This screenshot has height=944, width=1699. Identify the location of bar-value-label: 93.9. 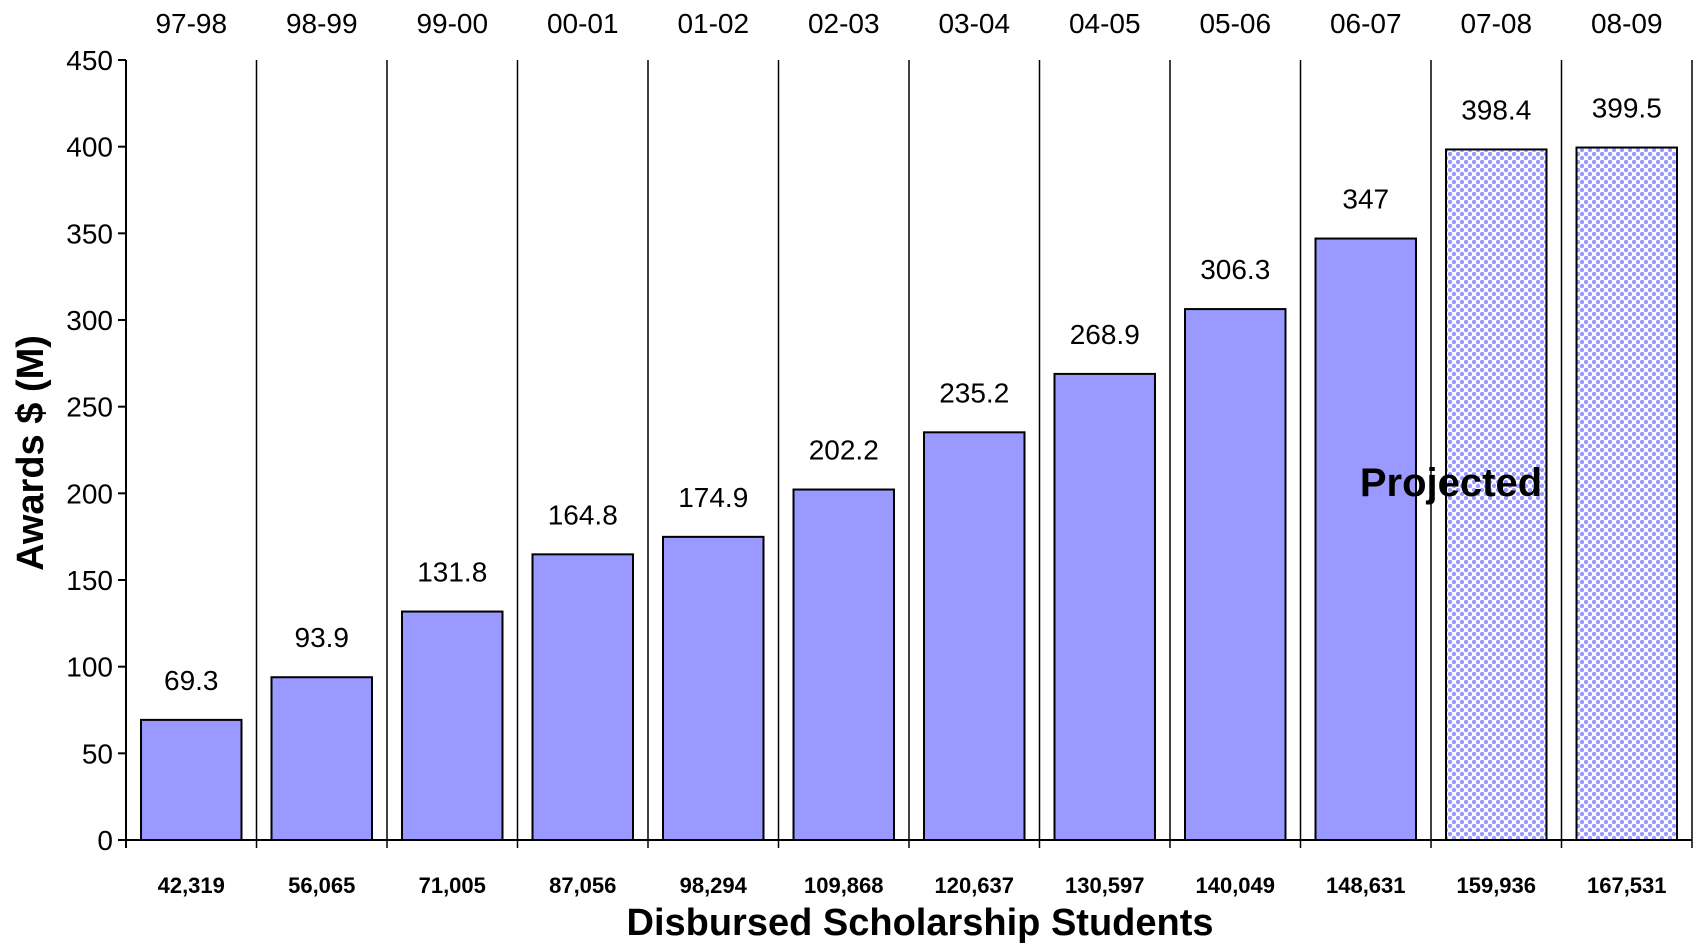
(322, 637).